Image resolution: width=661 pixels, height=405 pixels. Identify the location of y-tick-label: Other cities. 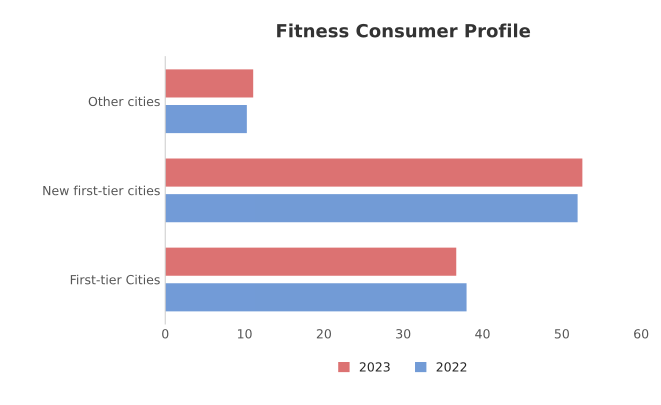
(124, 101).